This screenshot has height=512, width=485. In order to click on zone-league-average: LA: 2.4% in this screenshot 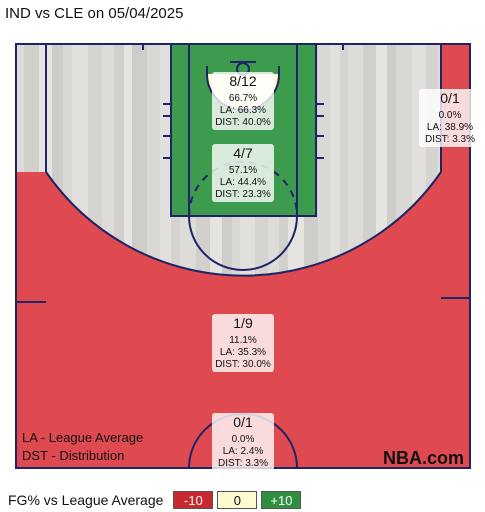, I will do `click(243, 451)`.